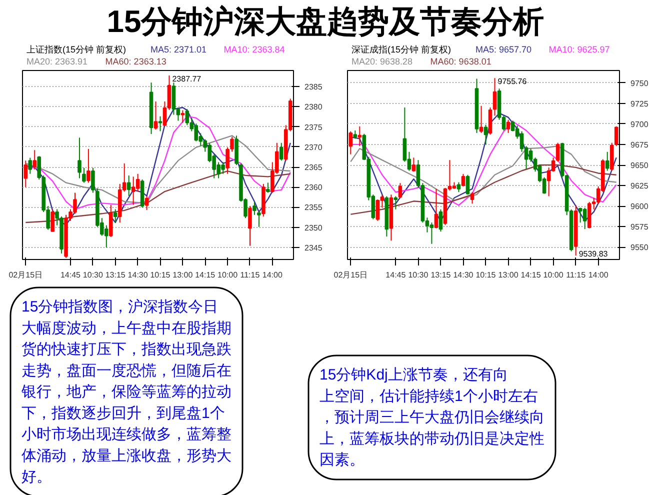 This screenshot has height=495, width=651. Describe the element at coordinates (639, 145) in the screenshot. I see `y-tick-label: 9675` at that location.